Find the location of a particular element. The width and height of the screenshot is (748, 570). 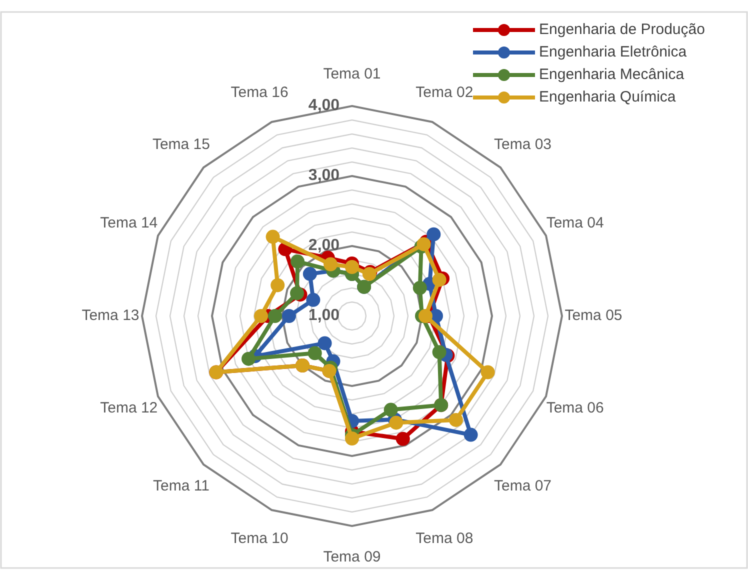

spoke-label: Tema 05 is located at coordinates (593, 315).